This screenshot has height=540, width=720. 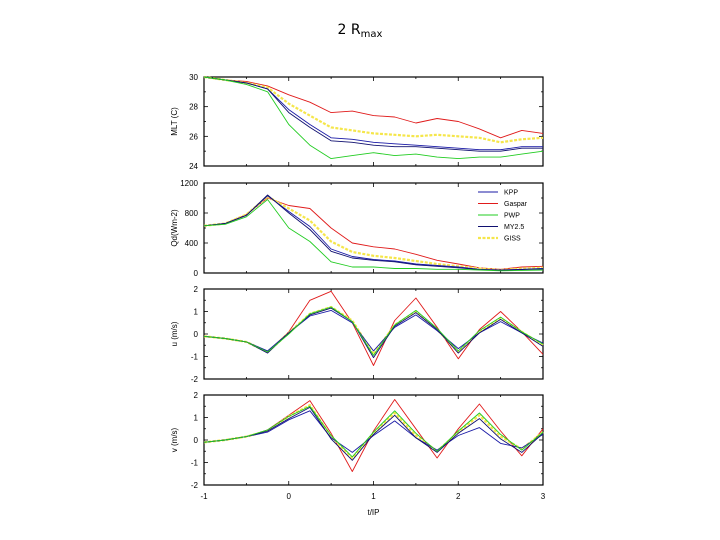 I want to click on mlt-series-kpp, so click(x=373, y=113).